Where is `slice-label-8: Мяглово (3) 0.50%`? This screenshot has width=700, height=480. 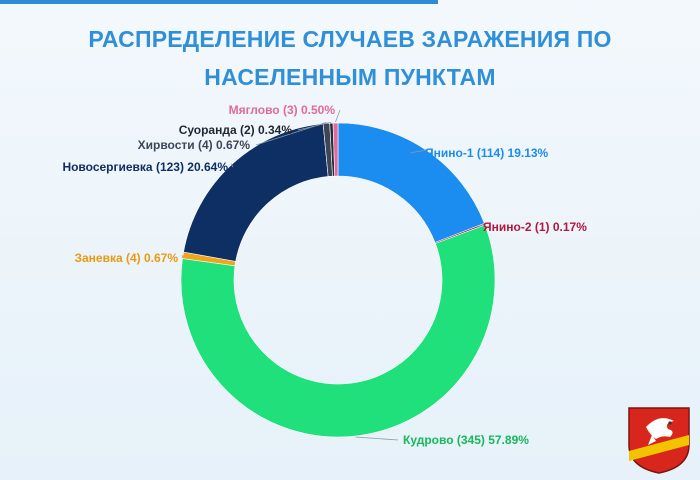
slice-label-8: Мяглово (3) 0.50% is located at coordinates (282, 110).